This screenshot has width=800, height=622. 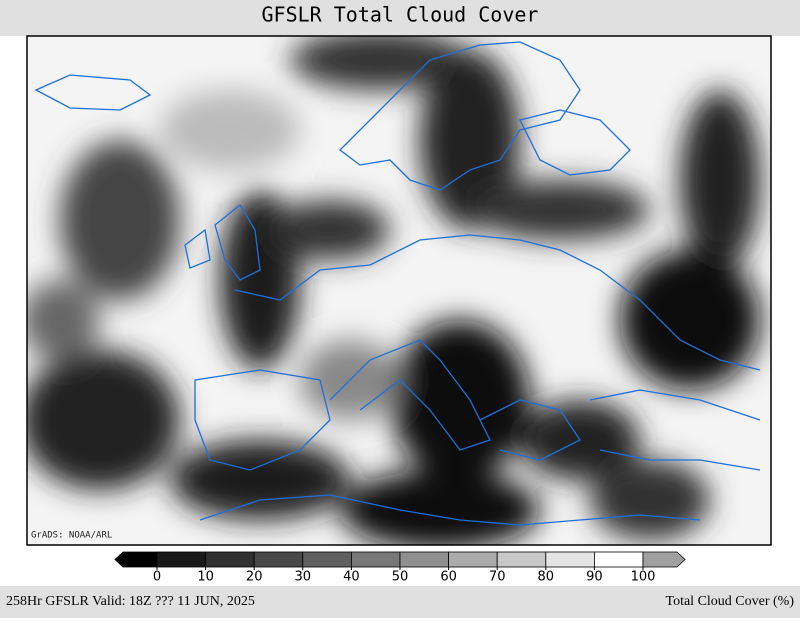 I want to click on colorbar: 0 10 20 30 40 50 60 70 80 90 100, so click(x=400, y=568).